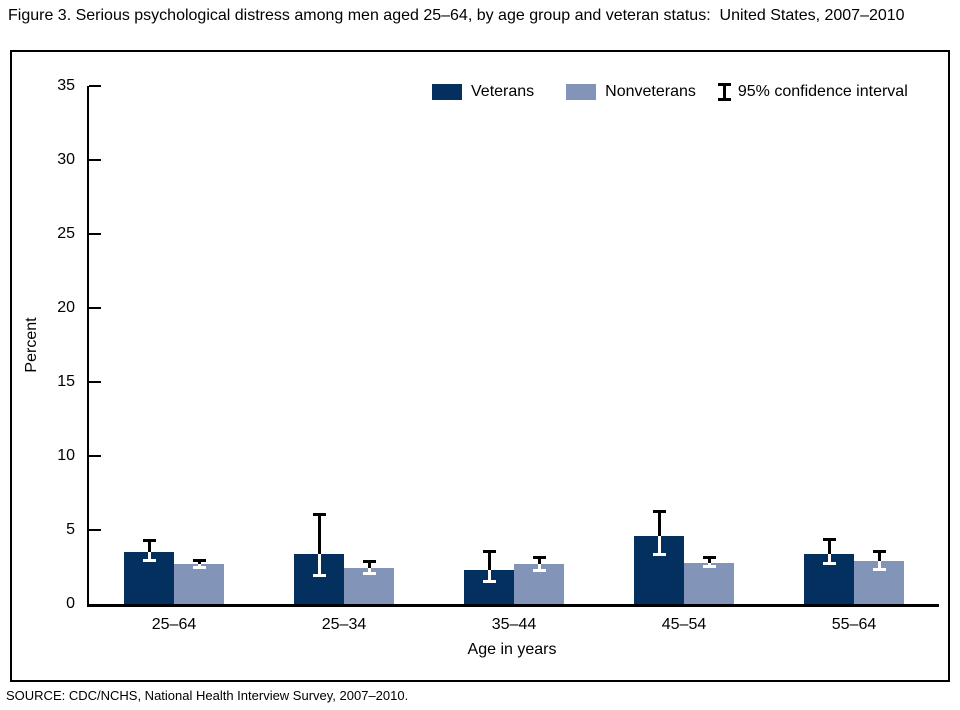  What do you see at coordinates (66, 307) in the screenshot?
I see `y-tick-label: 20` at bounding box center [66, 307].